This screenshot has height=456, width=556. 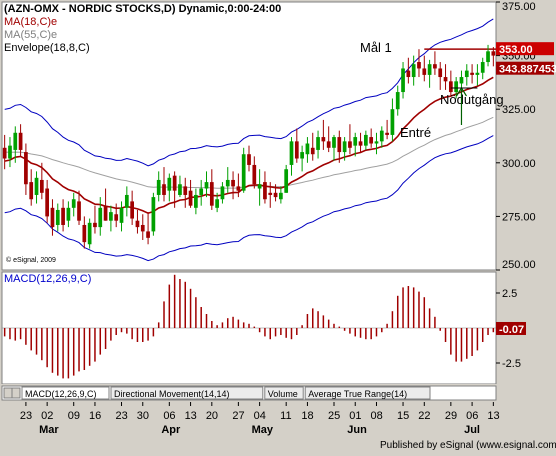 I want to click on indicator-tab-label: MACD(12,26,9,C), so click(x=61, y=394).